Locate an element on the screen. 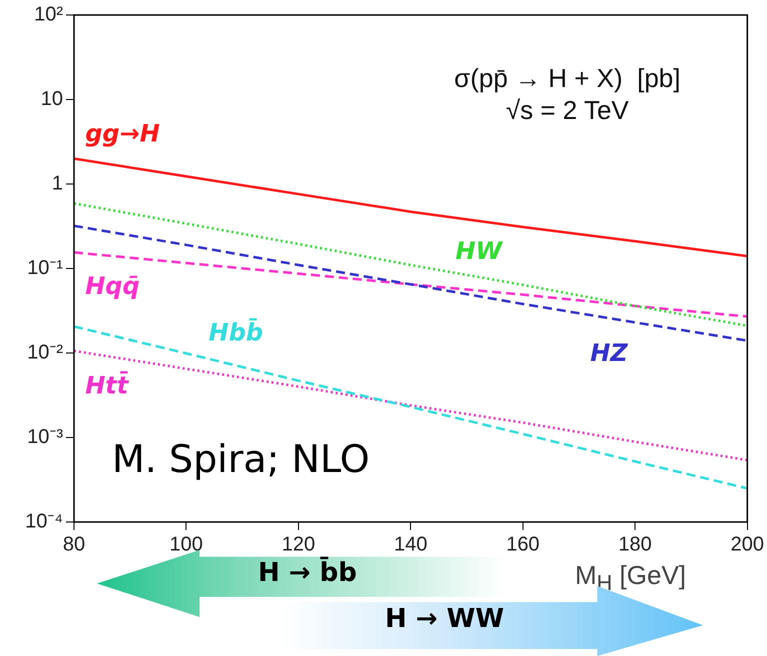 This screenshot has width=767, height=656. series-label: gg→H is located at coordinates (122, 133).